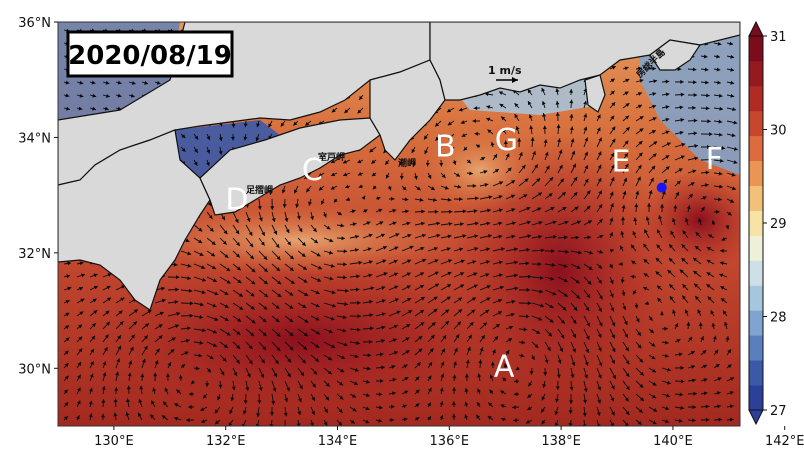  What do you see at coordinates (756, 323) in the screenshot?
I see `colorbar-segment` at bounding box center [756, 323].